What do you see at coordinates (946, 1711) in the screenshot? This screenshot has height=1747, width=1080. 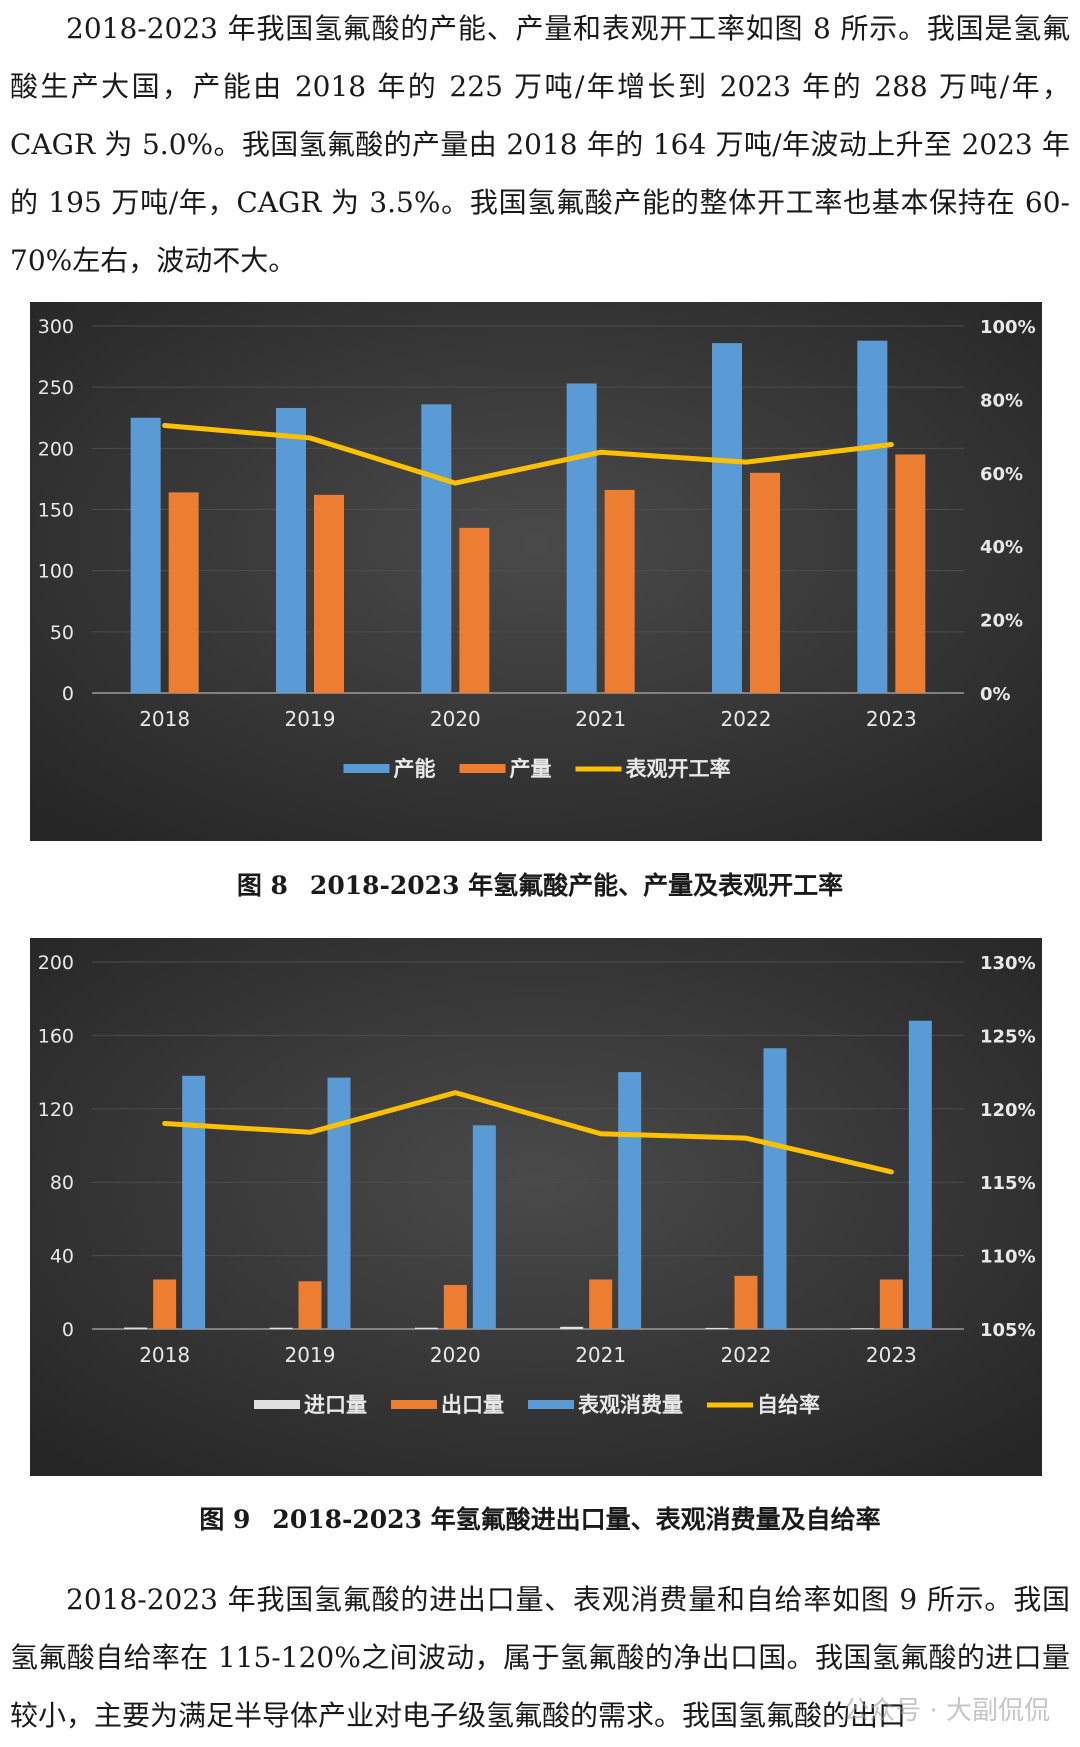 I see `watermark: 公众号 · 大副侃侃` at bounding box center [946, 1711].